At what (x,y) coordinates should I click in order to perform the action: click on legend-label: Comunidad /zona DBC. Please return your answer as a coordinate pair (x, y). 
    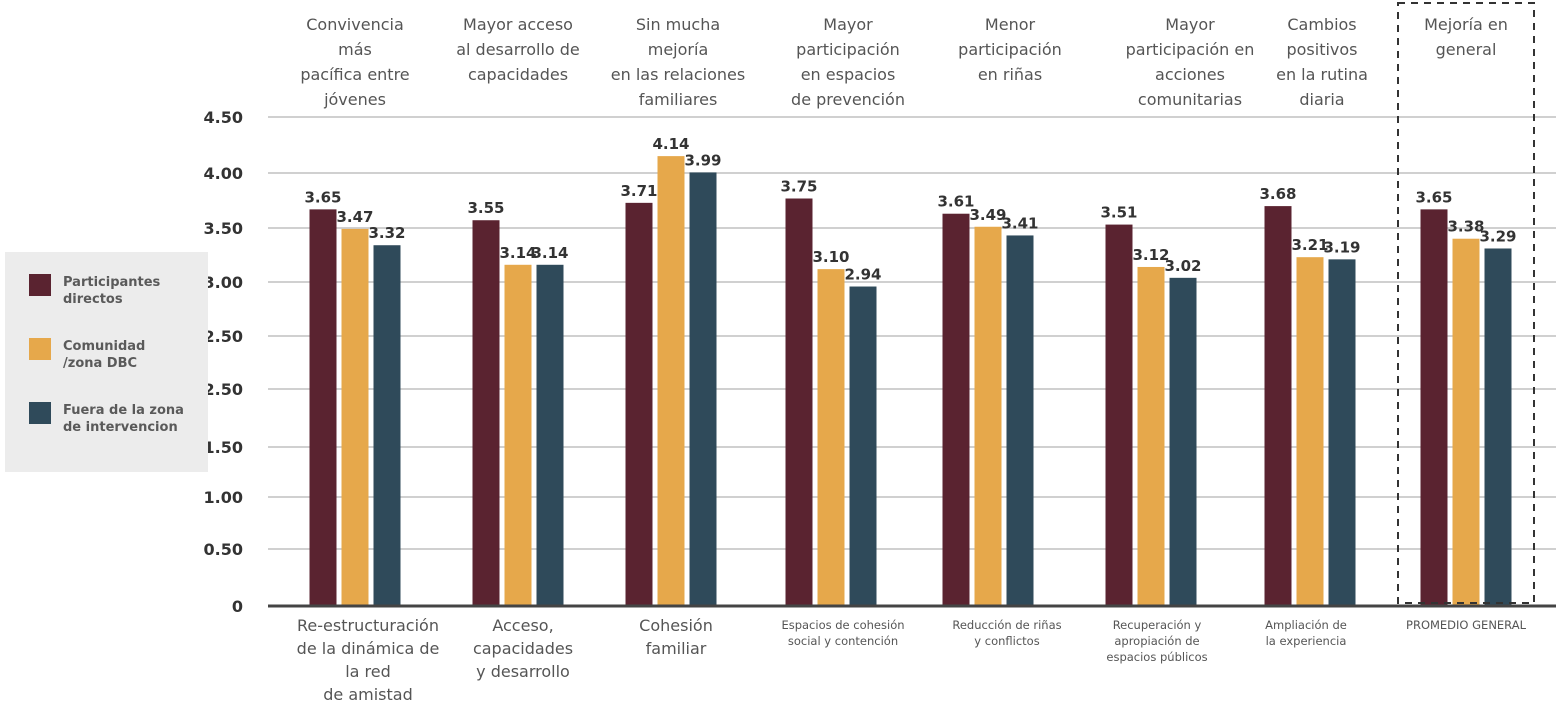
    Looking at the image, I should click on (104, 355).